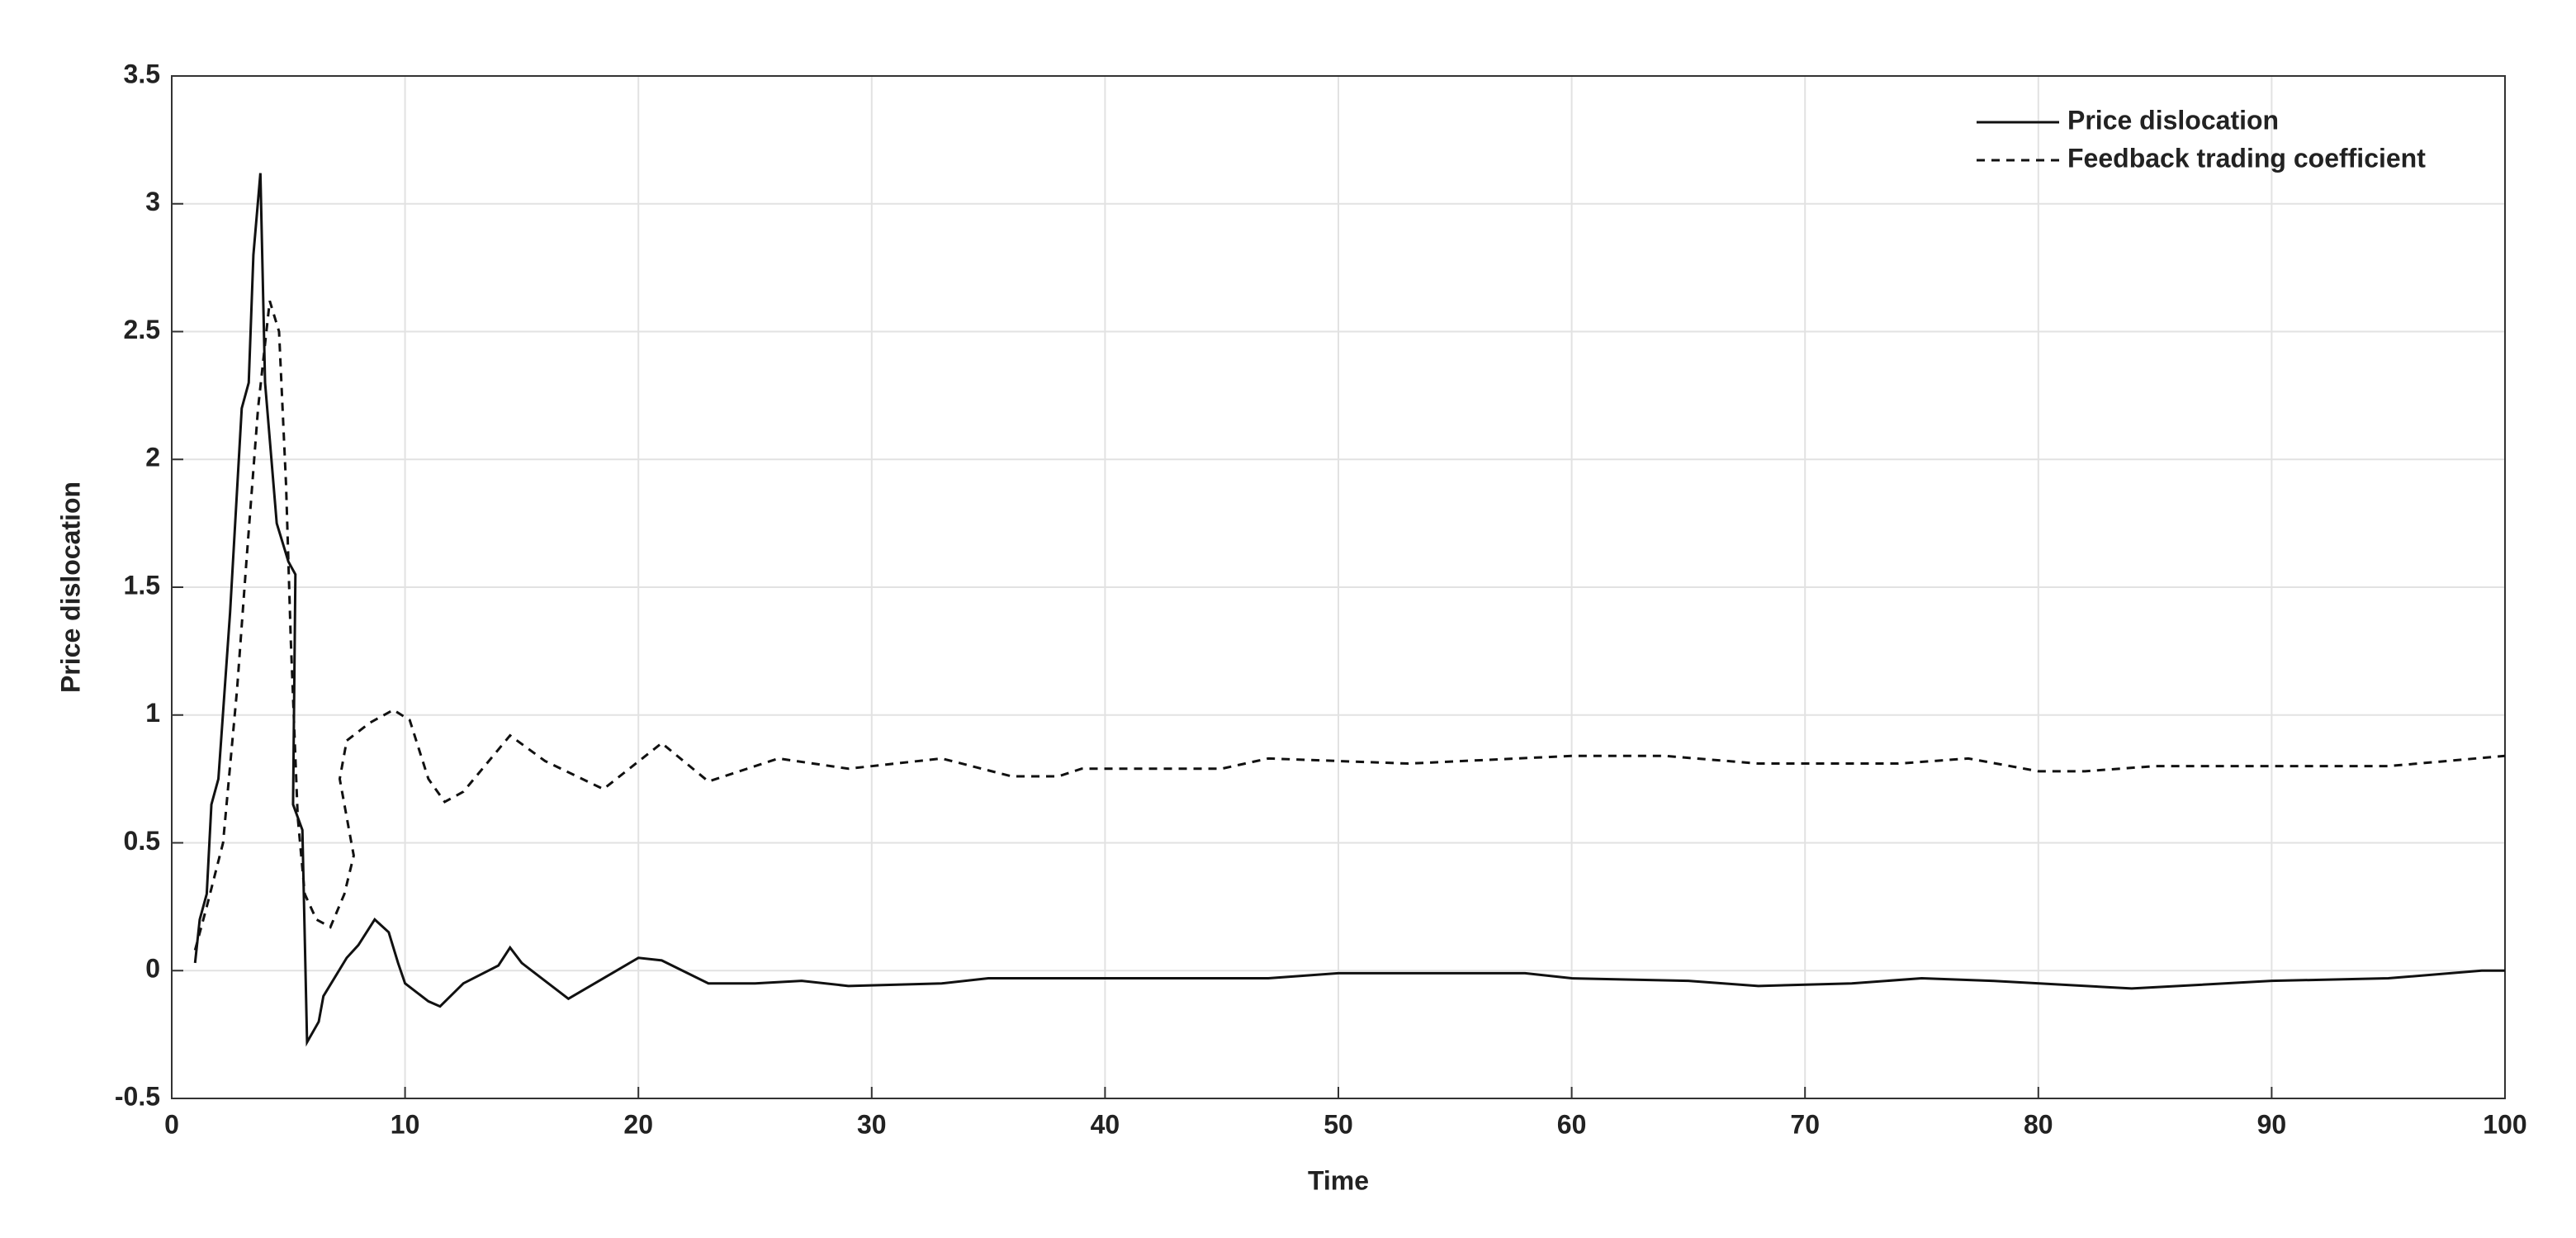  I want to click on x-tick-label: 30, so click(872, 1124).